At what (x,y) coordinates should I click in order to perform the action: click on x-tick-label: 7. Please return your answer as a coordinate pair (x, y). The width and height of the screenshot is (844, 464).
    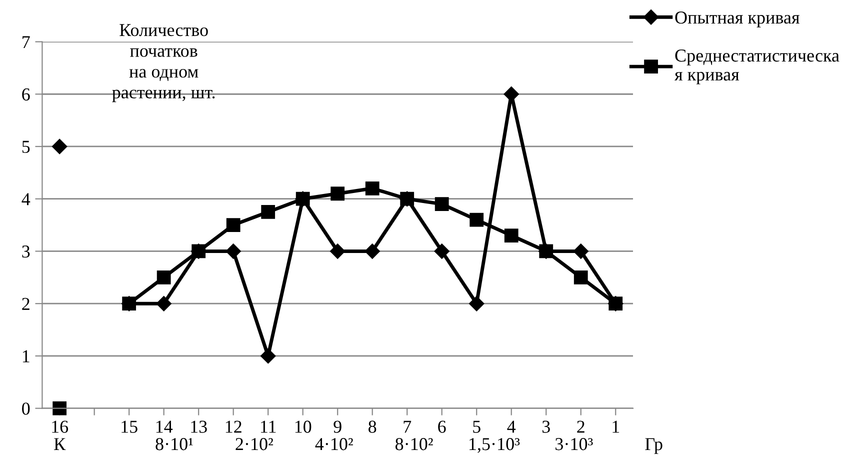
    Looking at the image, I should click on (408, 426).